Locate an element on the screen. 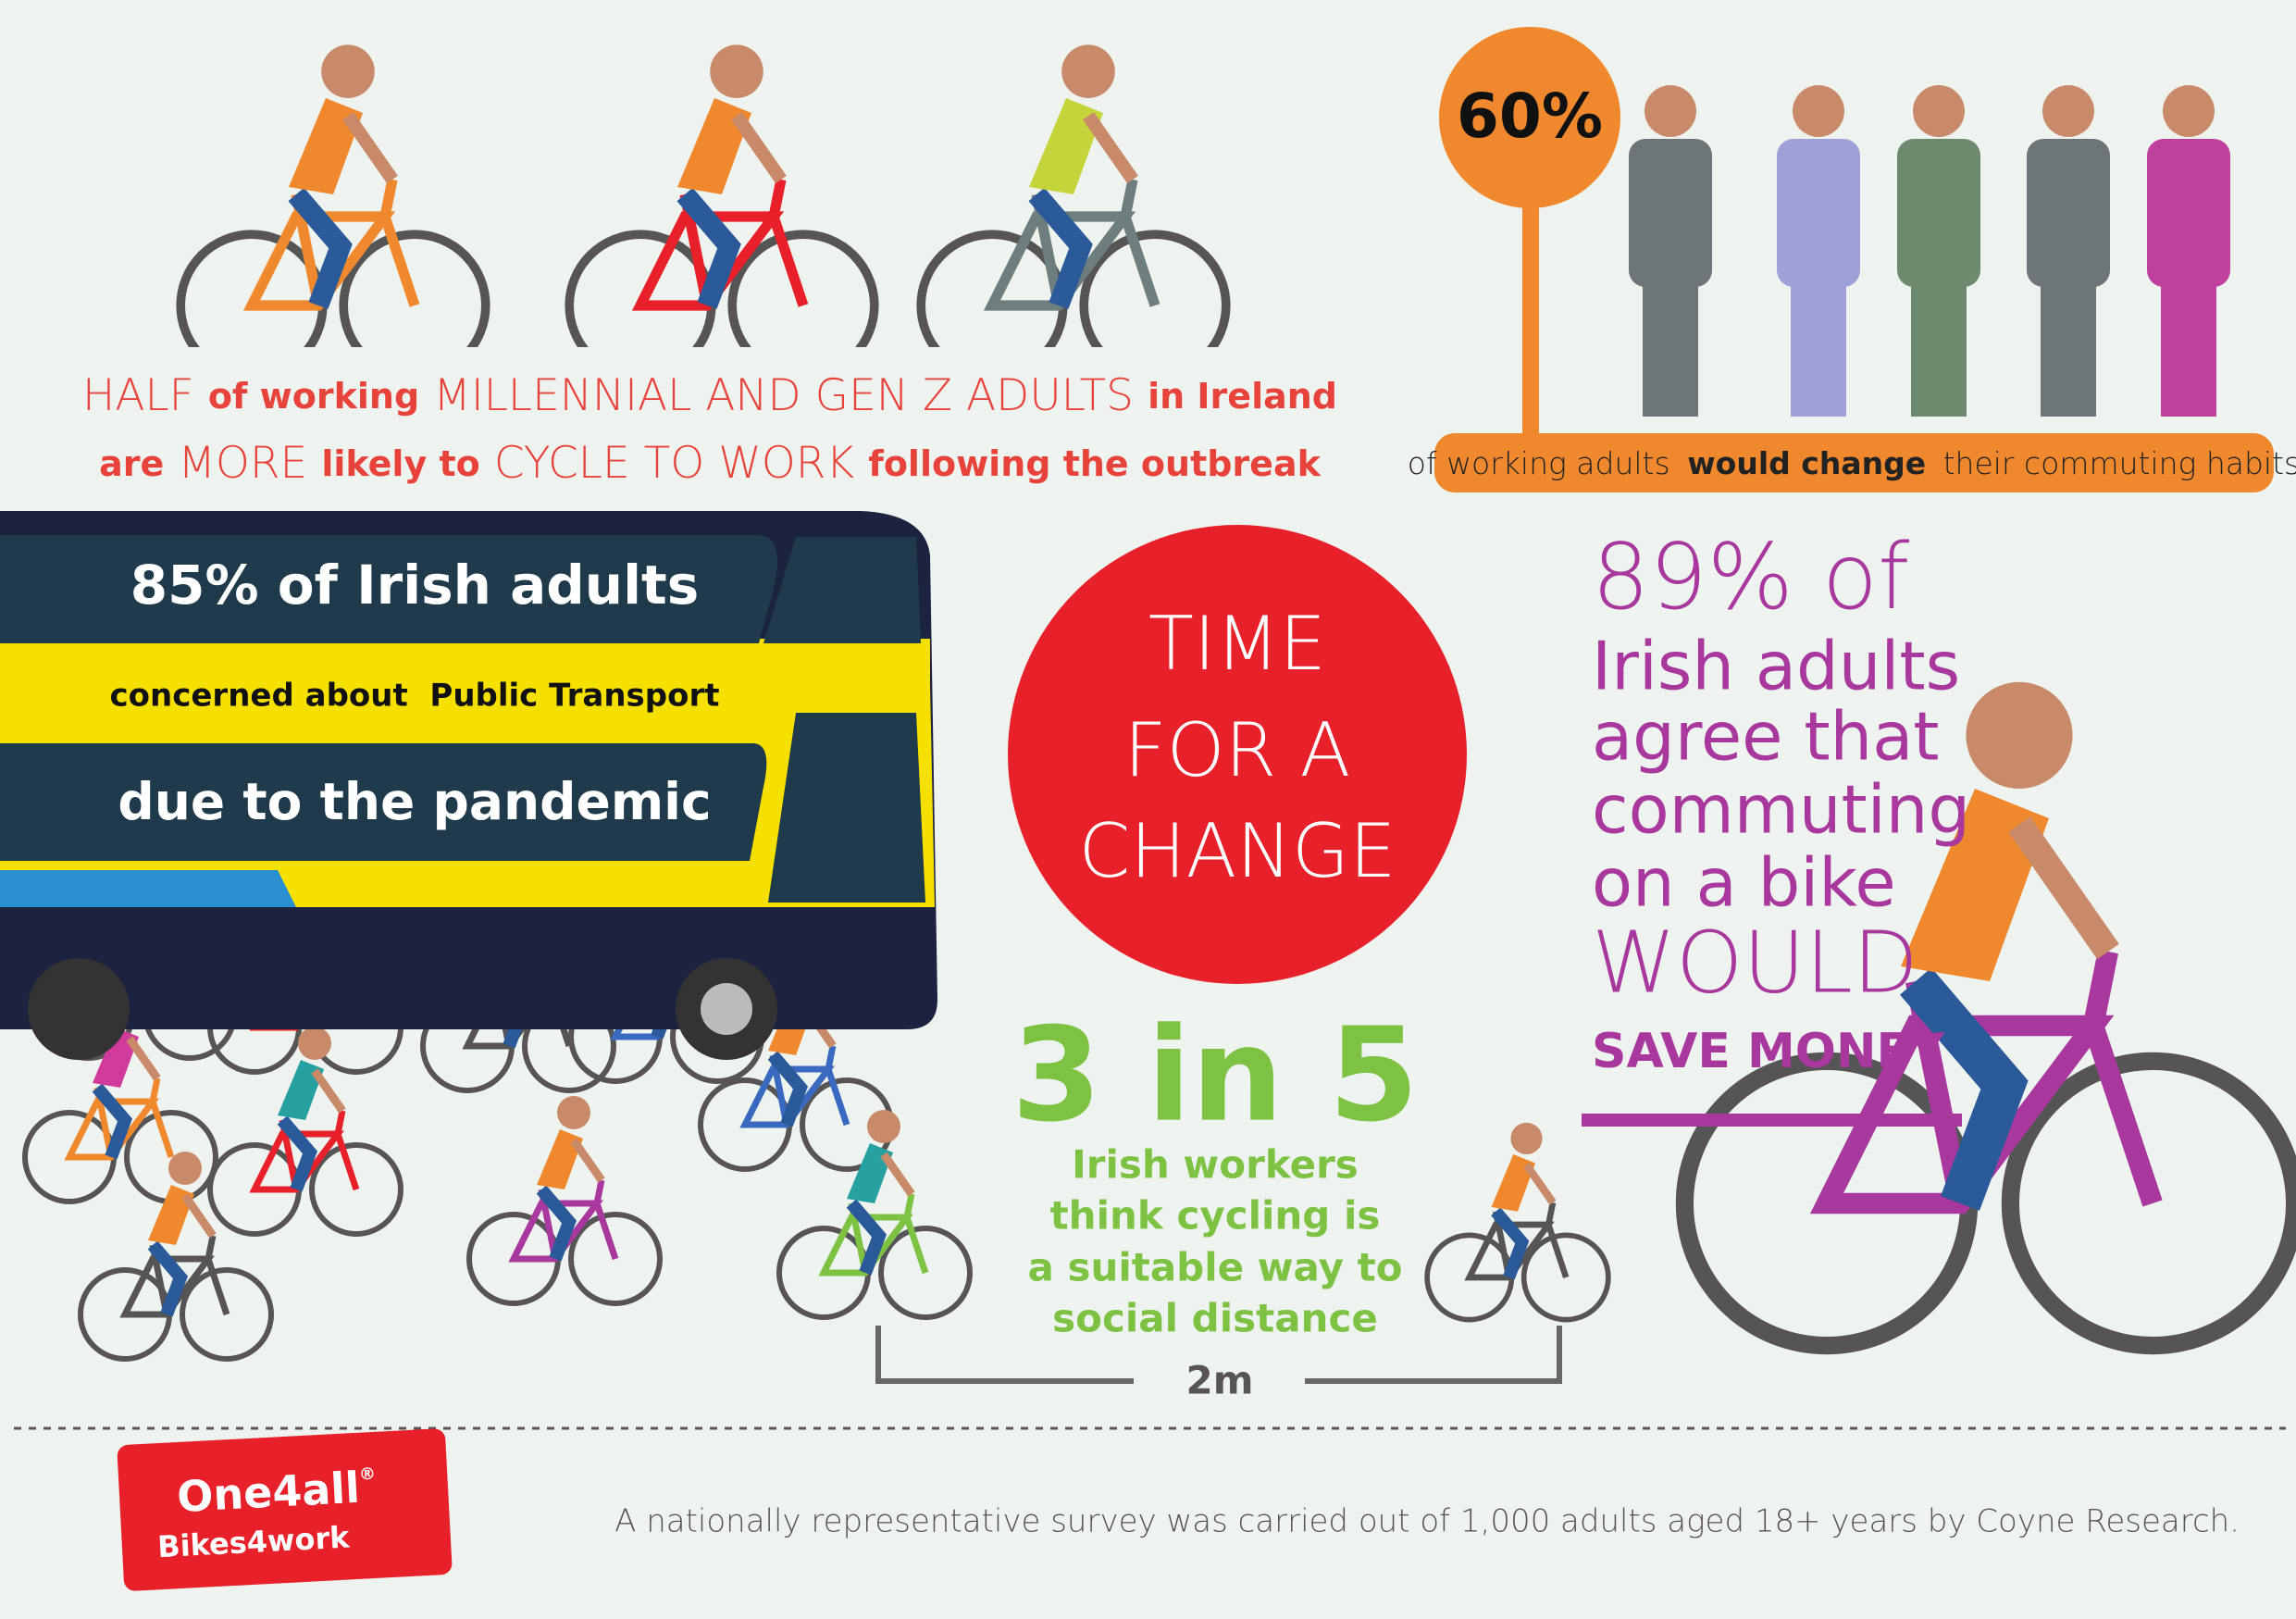  headline-part: CYCLE TO WORK is located at coordinates (675, 464).